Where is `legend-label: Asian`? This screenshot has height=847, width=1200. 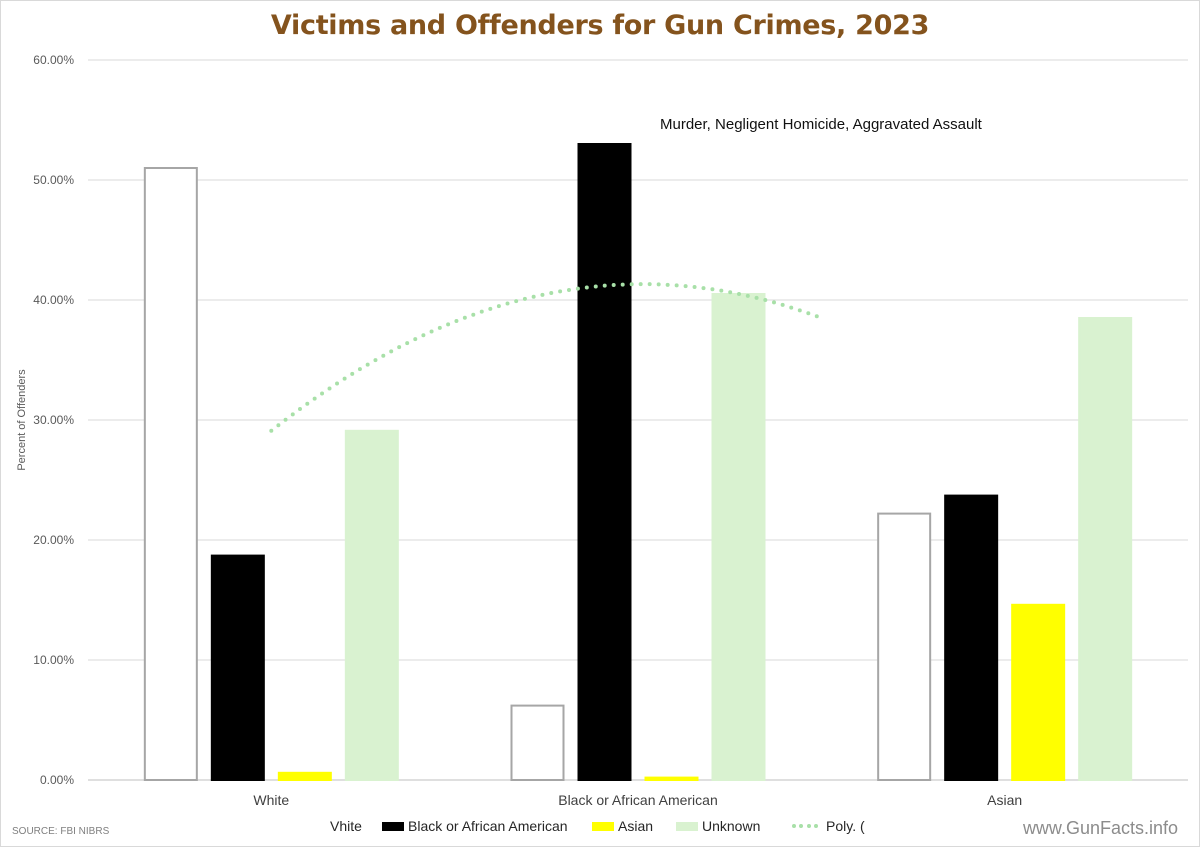
legend-label: Asian is located at coordinates (636, 826).